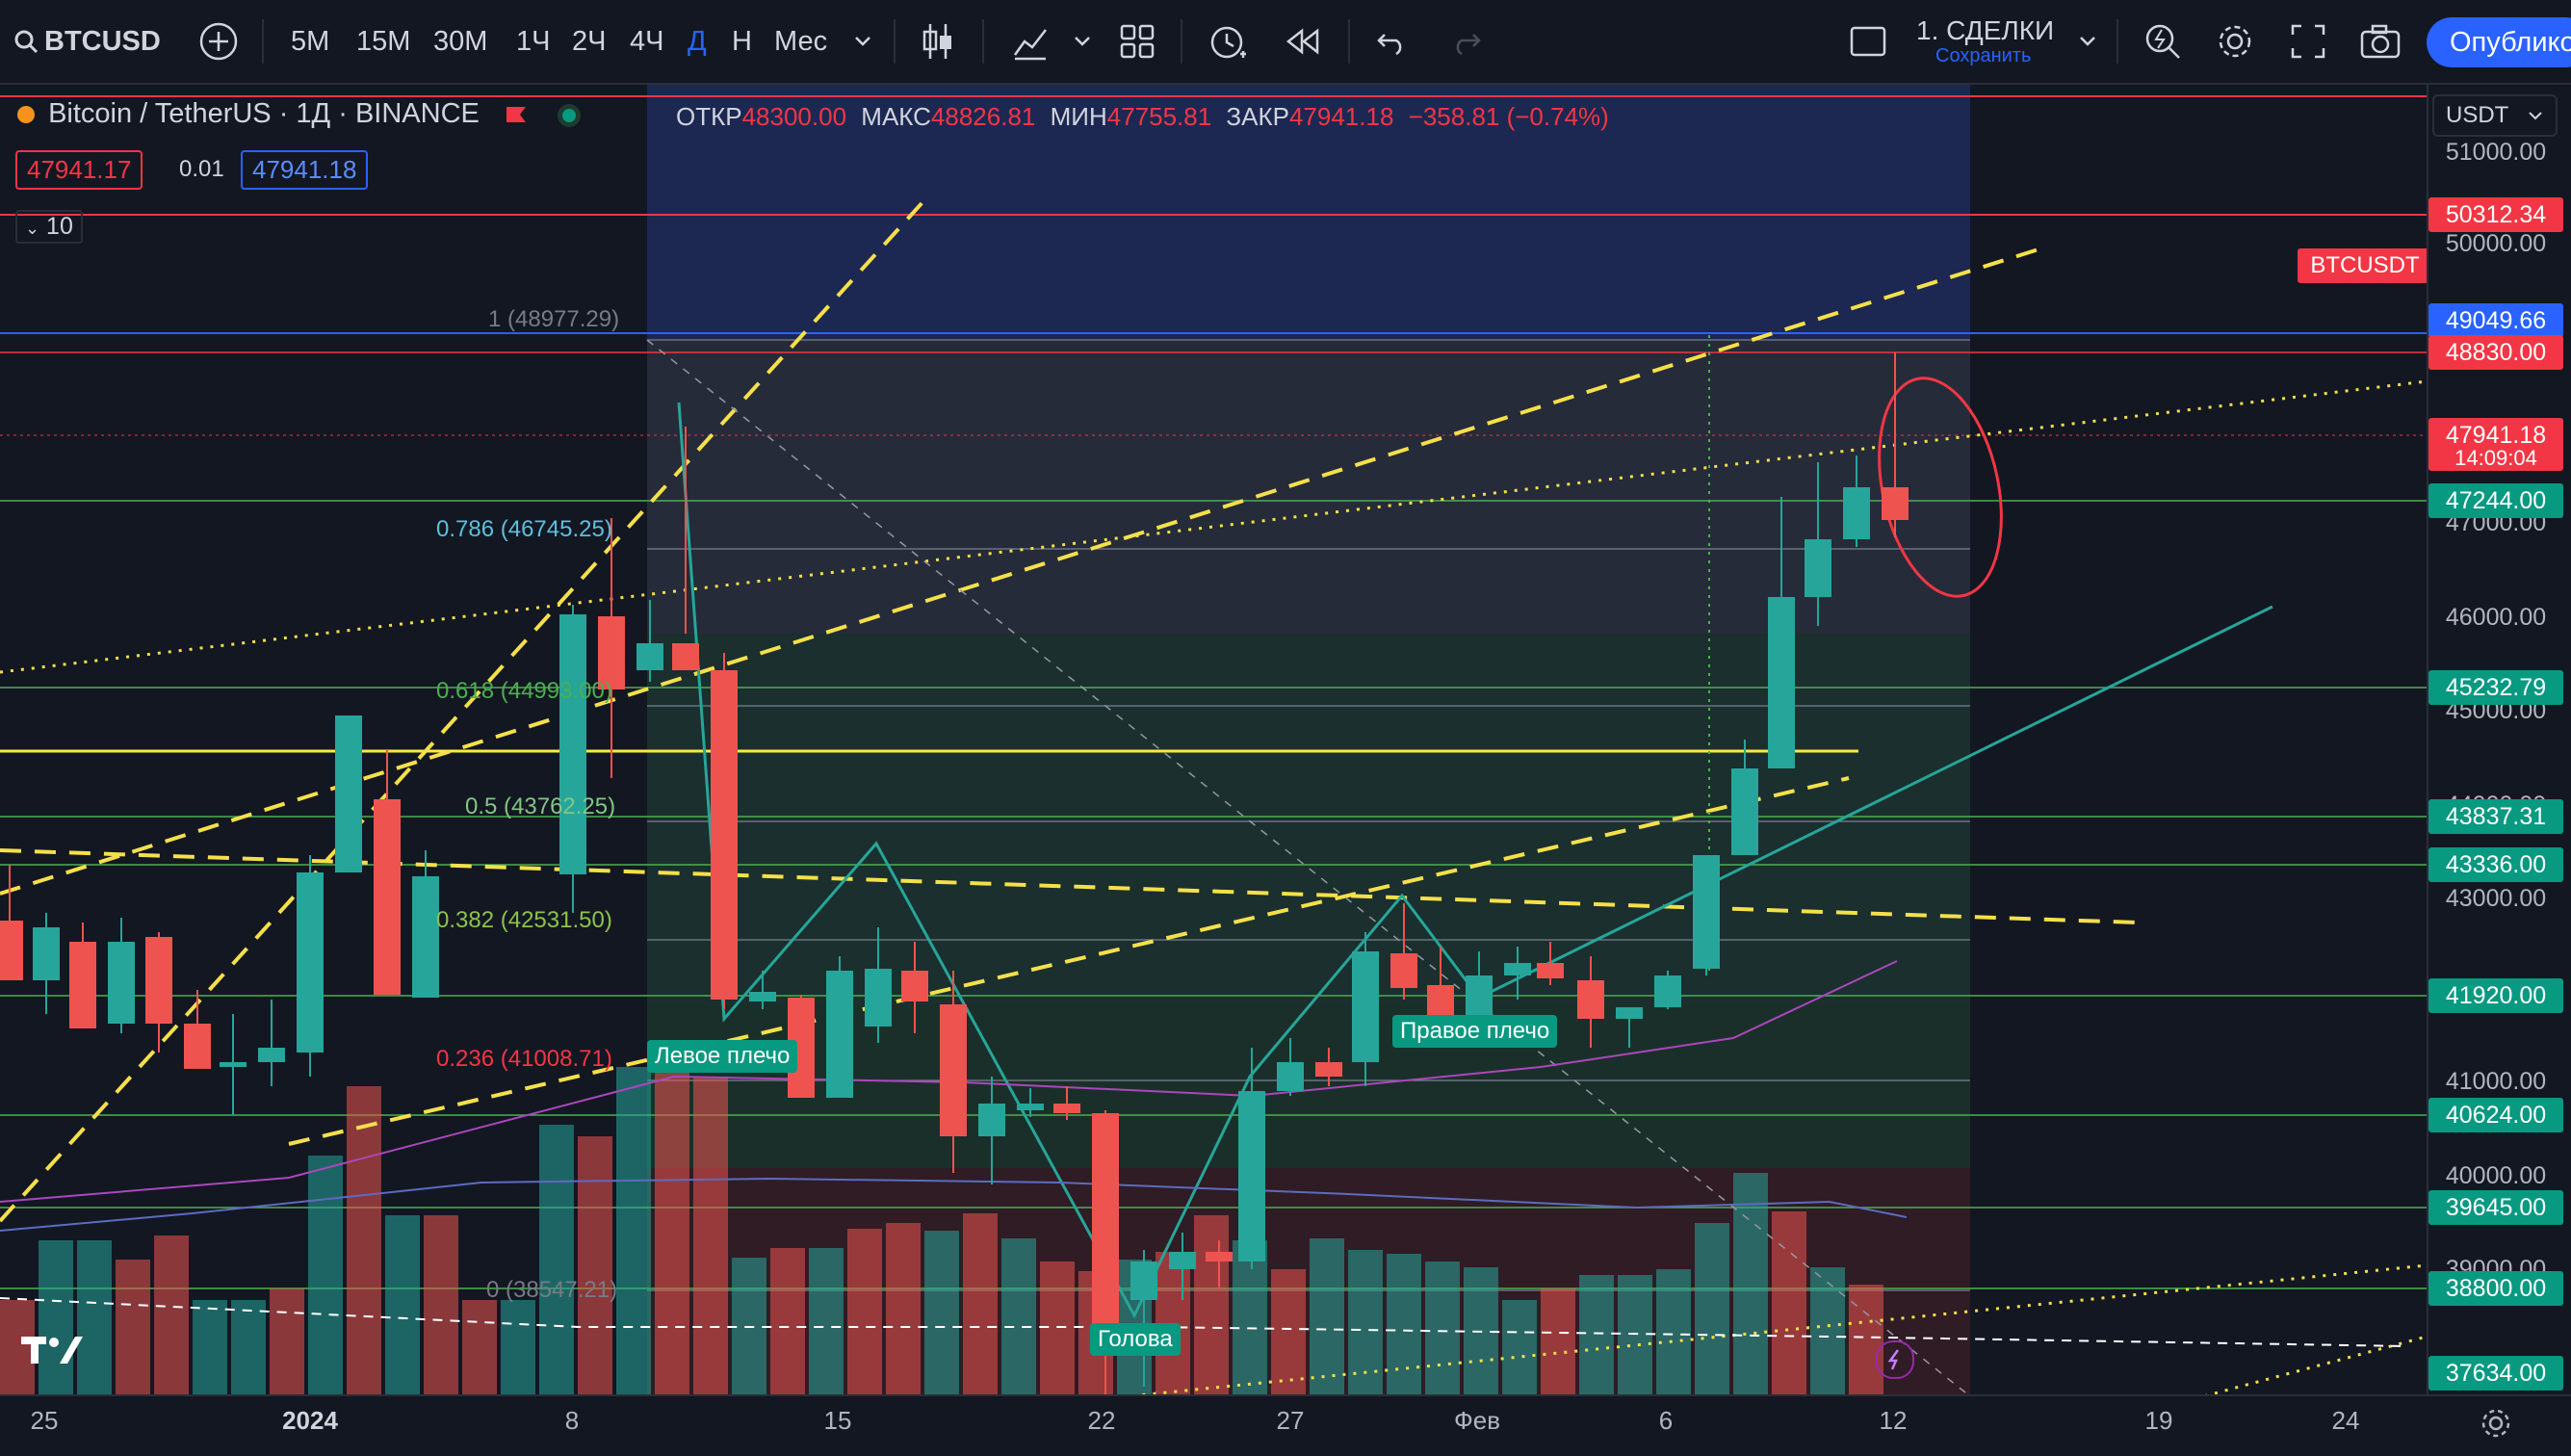 The height and width of the screenshot is (1456, 2571). I want to click on flag-icon, so click(516, 114).